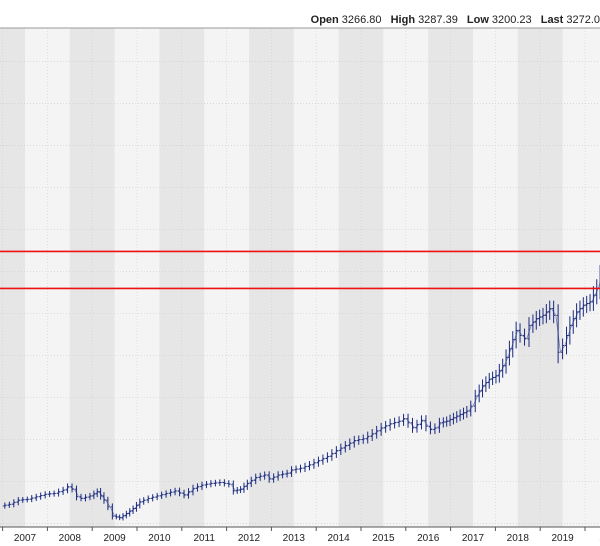 The height and width of the screenshot is (546, 600). Describe the element at coordinates (204, 538) in the screenshot. I see `x-tick-label-2011: 2011` at that location.